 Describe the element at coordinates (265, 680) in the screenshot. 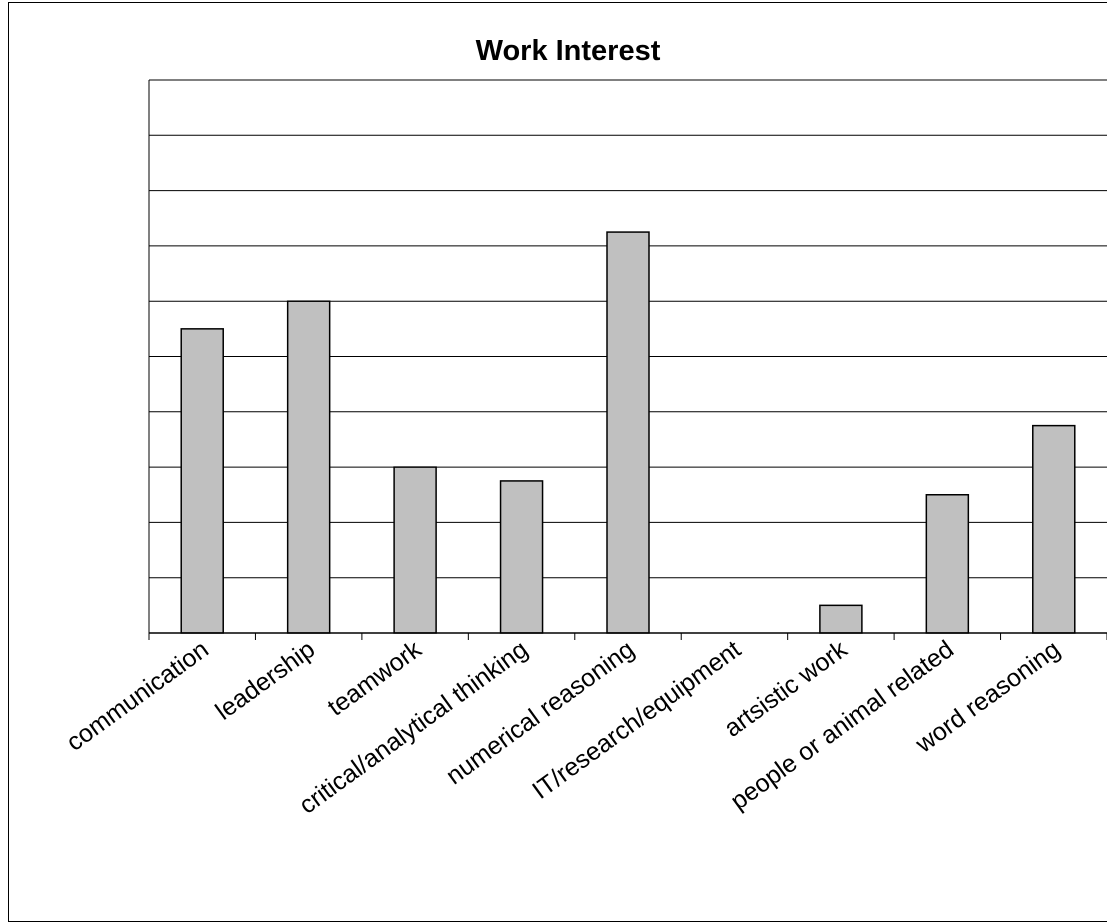

I see `x-tick-label: leadership` at that location.